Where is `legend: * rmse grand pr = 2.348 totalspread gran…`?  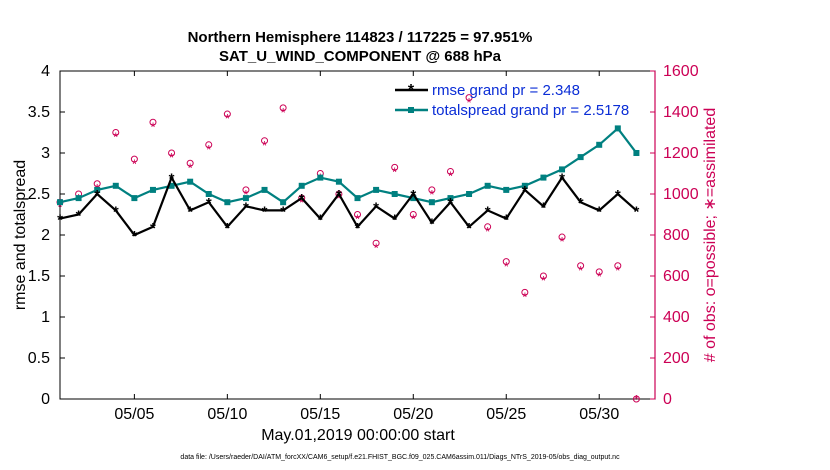 legend: * rmse grand pr = 2.348 totalspread gran… is located at coordinates (512, 100).